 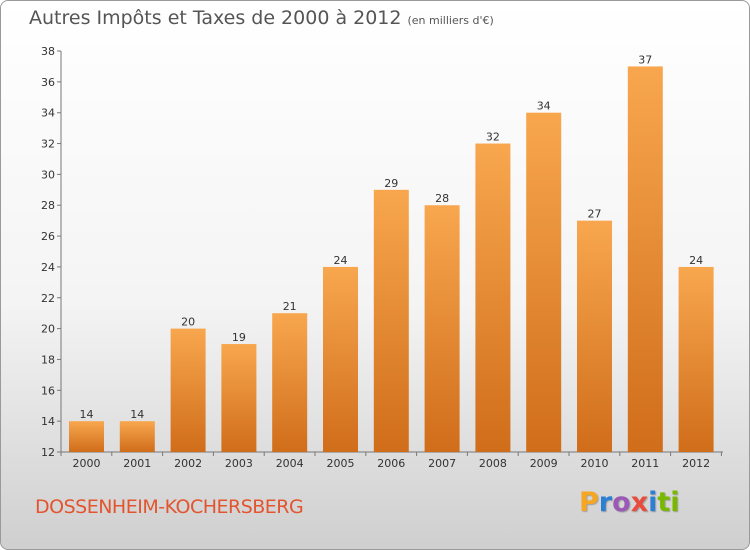 I want to click on y-tick-label: 12, so click(x=48, y=452).